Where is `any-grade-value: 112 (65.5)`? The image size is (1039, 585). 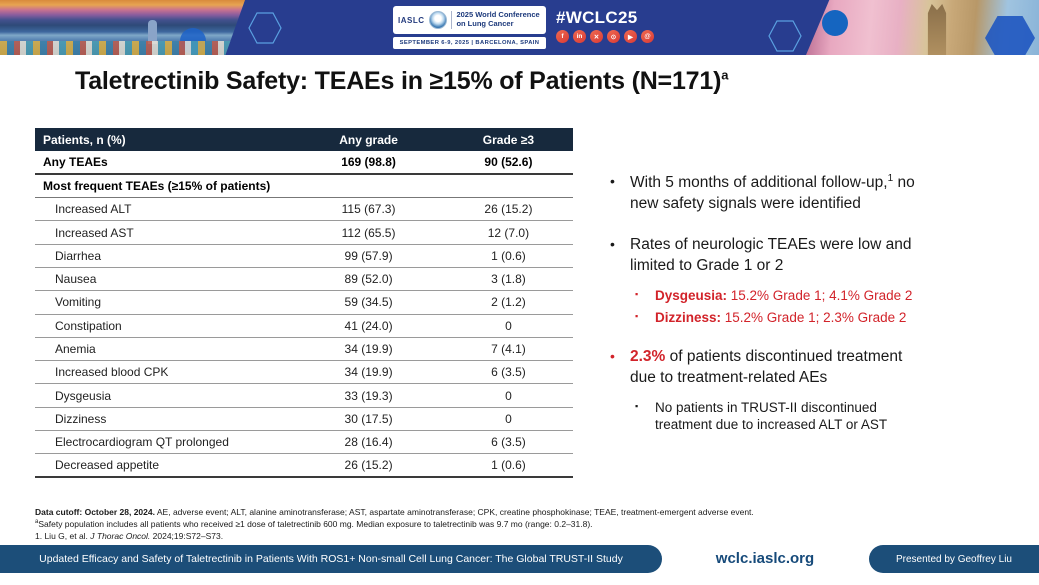
any-grade-value: 112 (65.5) is located at coordinates (368, 232).